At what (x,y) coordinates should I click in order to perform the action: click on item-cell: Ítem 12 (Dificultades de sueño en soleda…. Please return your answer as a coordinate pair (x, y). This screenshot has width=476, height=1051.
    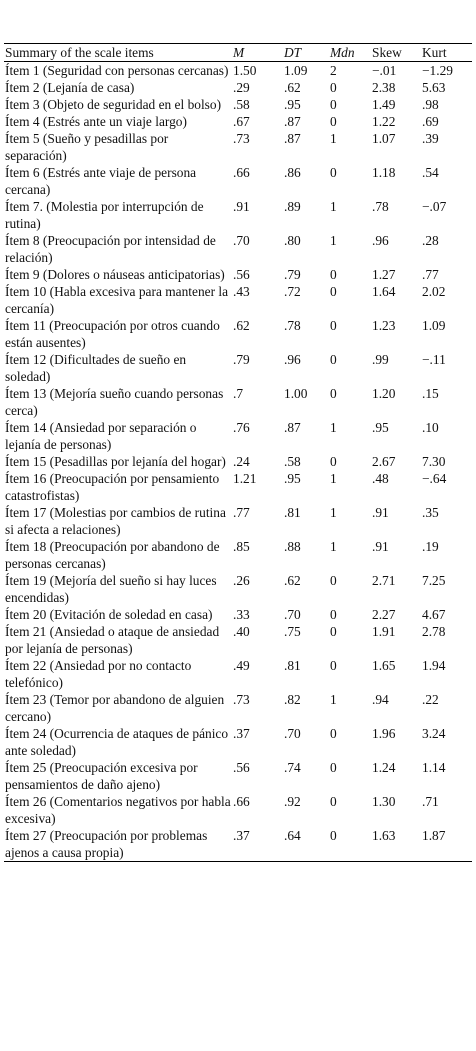
    Looking at the image, I should click on (96, 368).